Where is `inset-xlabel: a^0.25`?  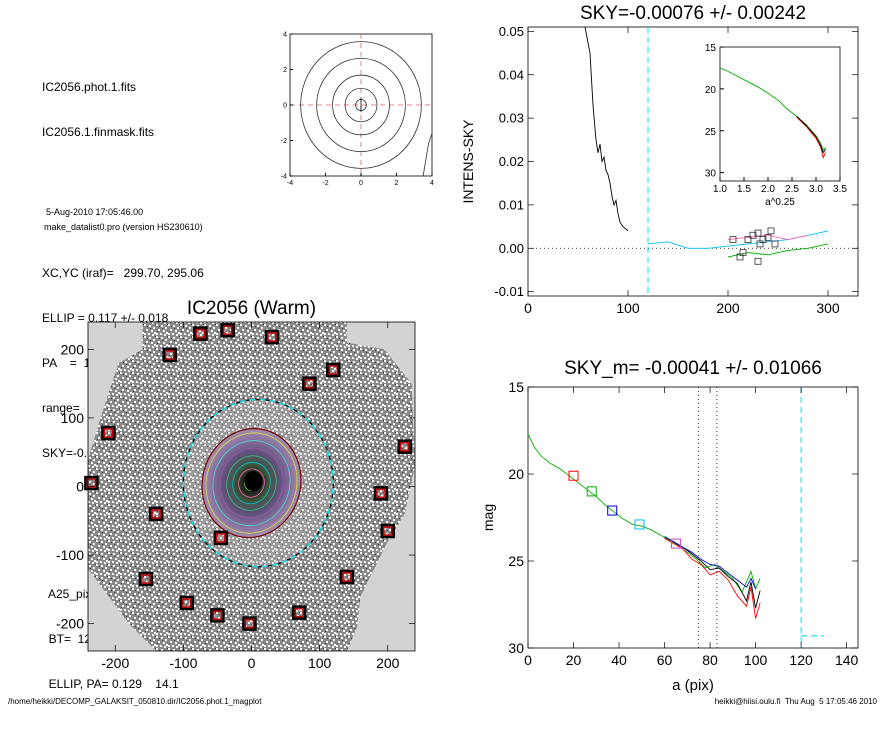 inset-xlabel: a^0.25 is located at coordinates (780, 202).